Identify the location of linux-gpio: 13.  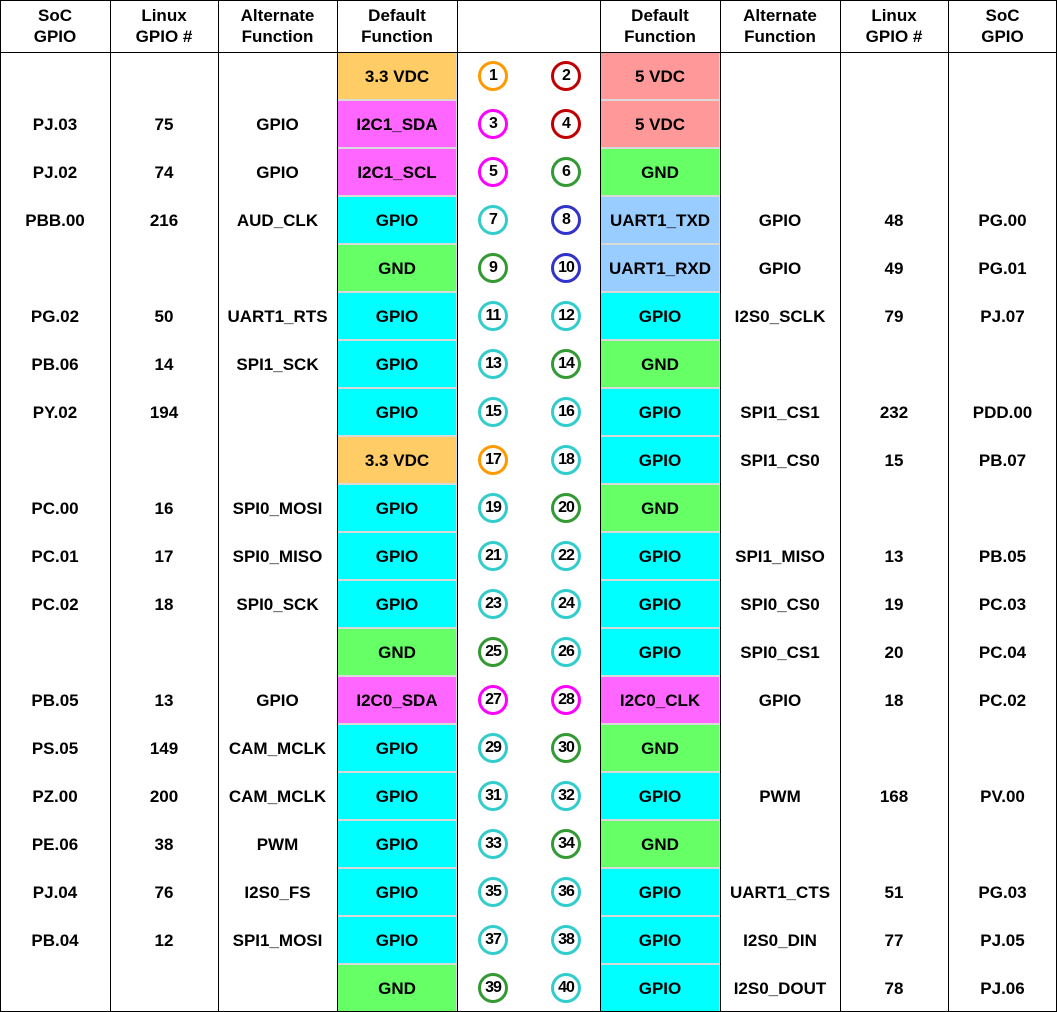
(894, 556).